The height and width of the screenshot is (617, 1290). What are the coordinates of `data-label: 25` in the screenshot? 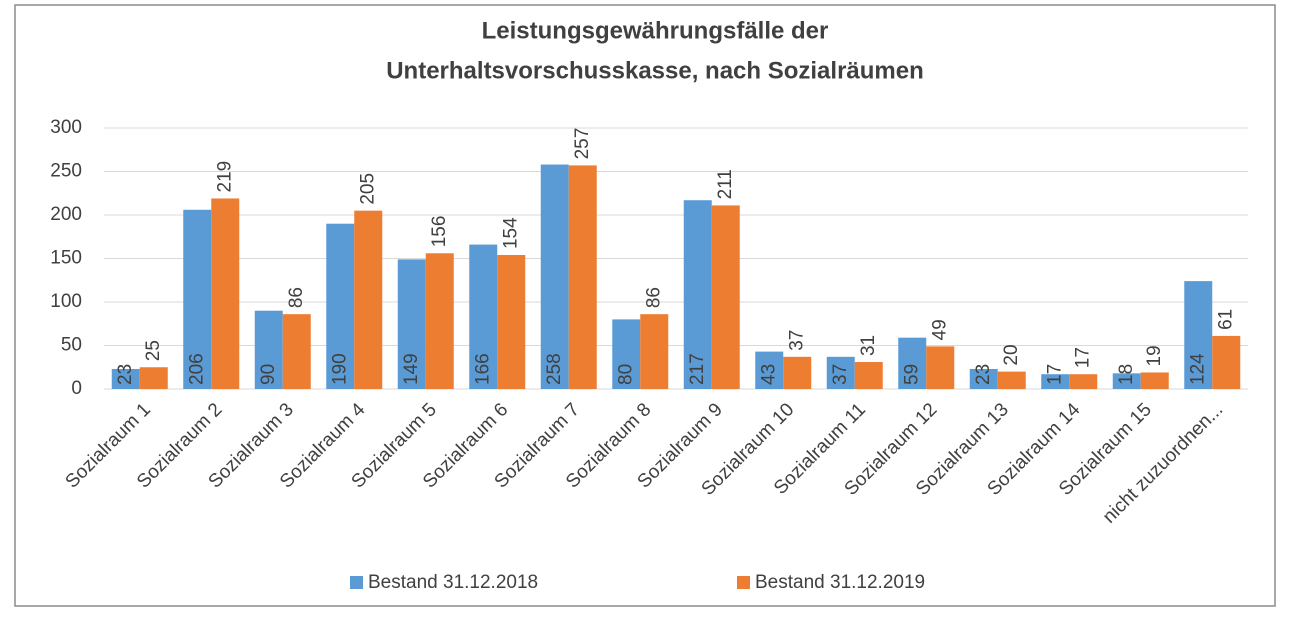 It's located at (153, 350).